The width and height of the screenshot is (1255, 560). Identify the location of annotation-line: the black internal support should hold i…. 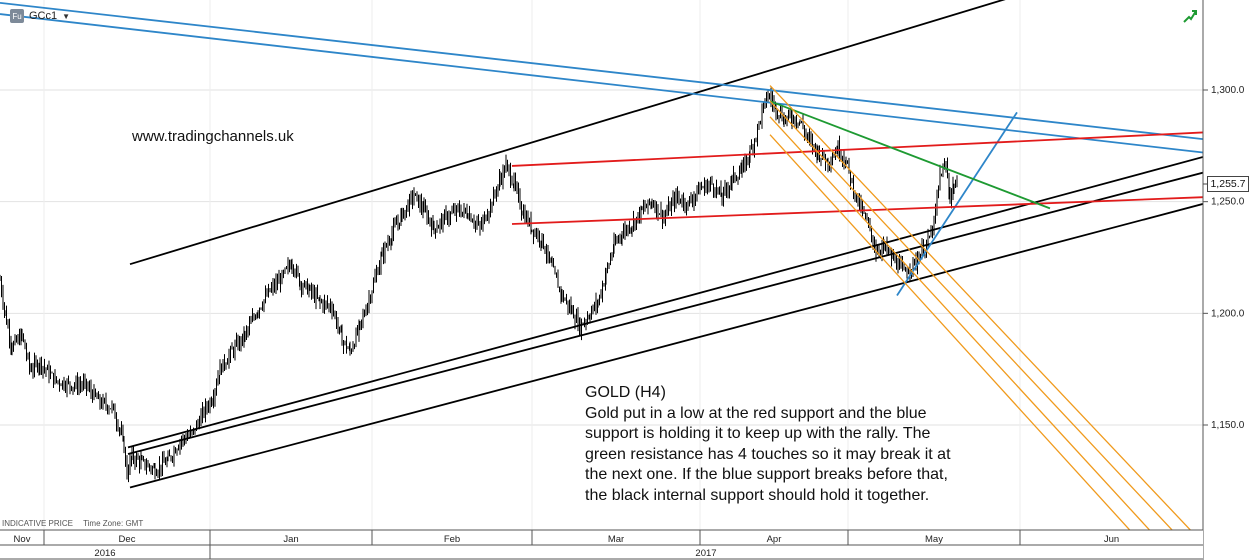
(757, 495).